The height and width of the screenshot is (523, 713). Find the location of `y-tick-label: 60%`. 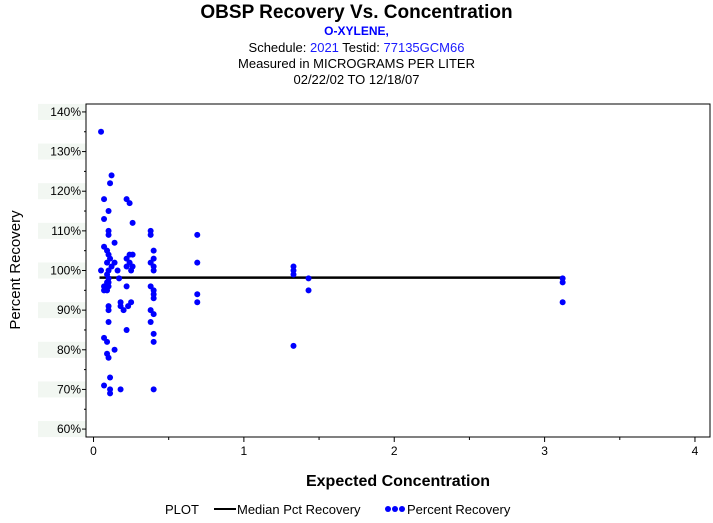

y-tick-label: 60% is located at coordinates (69, 429).